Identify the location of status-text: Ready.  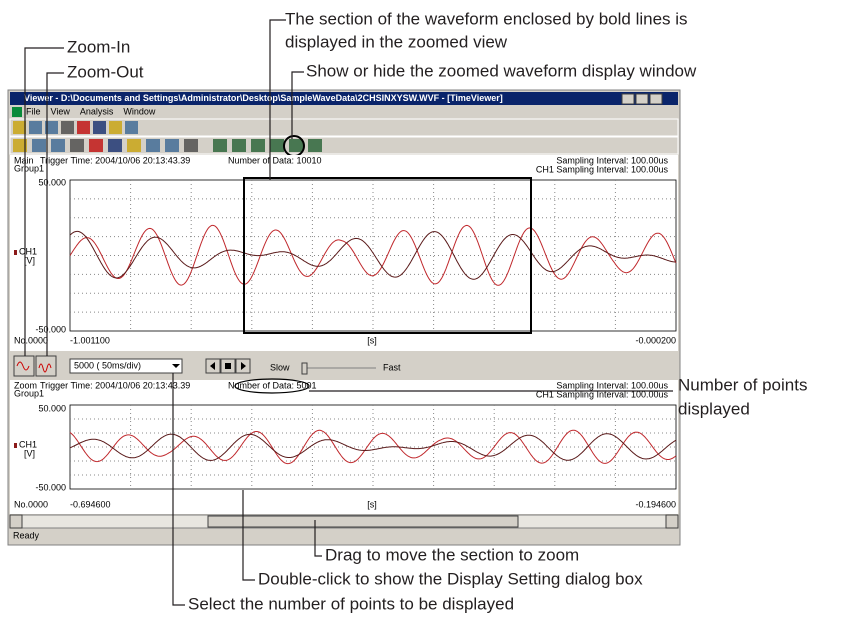
(26, 535).